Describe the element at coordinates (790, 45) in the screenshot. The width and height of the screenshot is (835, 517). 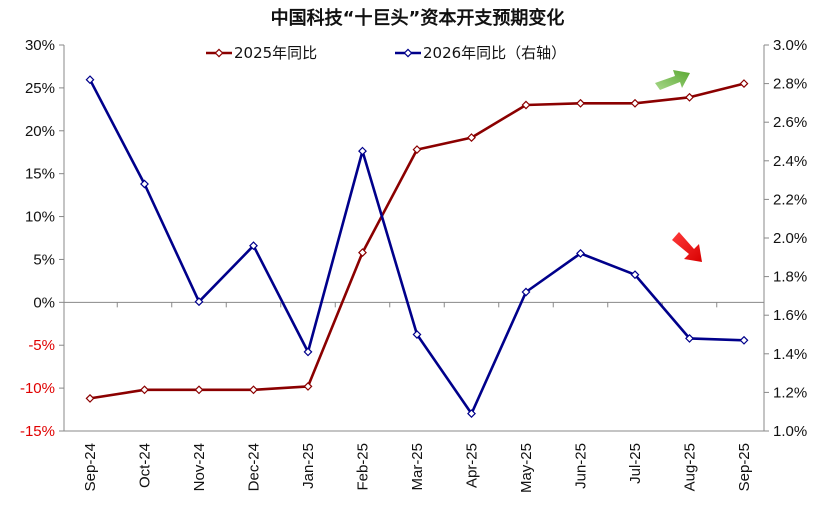
I see `right-tick-label: 3.0%` at that location.